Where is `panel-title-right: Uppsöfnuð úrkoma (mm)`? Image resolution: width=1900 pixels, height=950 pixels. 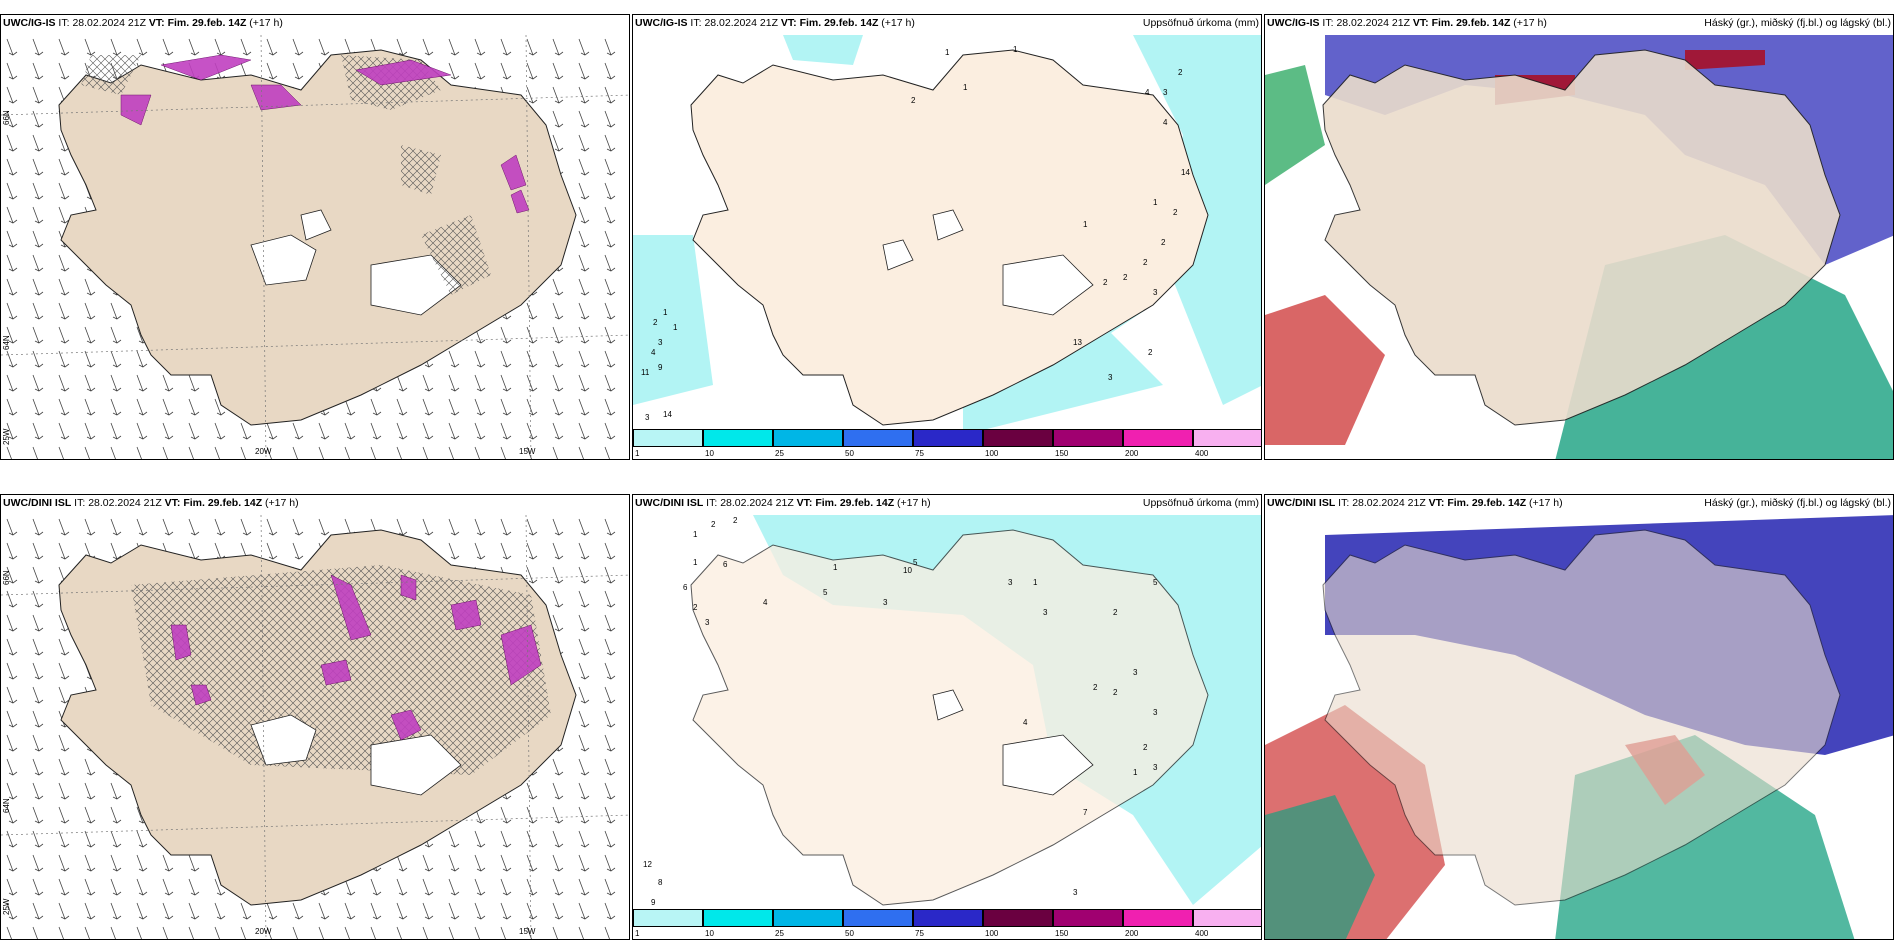 panel-title-right: Uppsöfnuð úrkoma (mm) is located at coordinates (1200, 23).